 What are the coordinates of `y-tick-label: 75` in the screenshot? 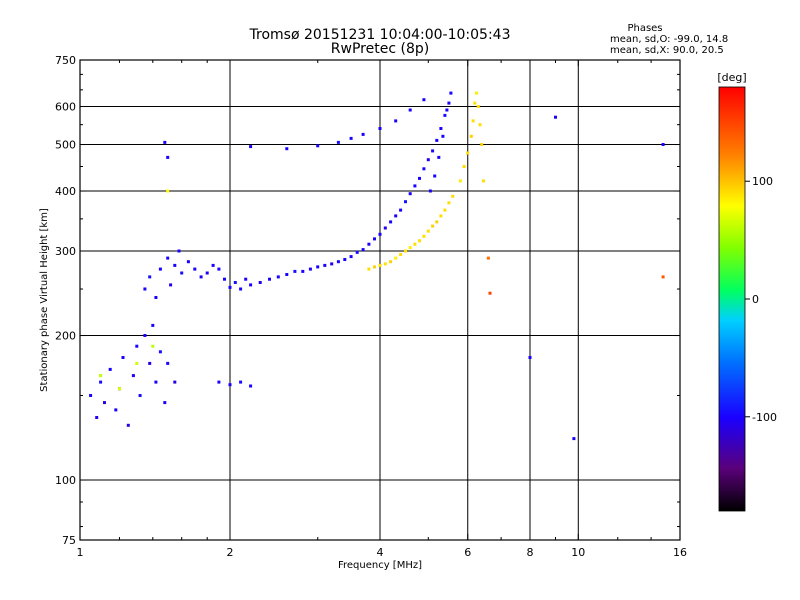 It's located at (69, 540).